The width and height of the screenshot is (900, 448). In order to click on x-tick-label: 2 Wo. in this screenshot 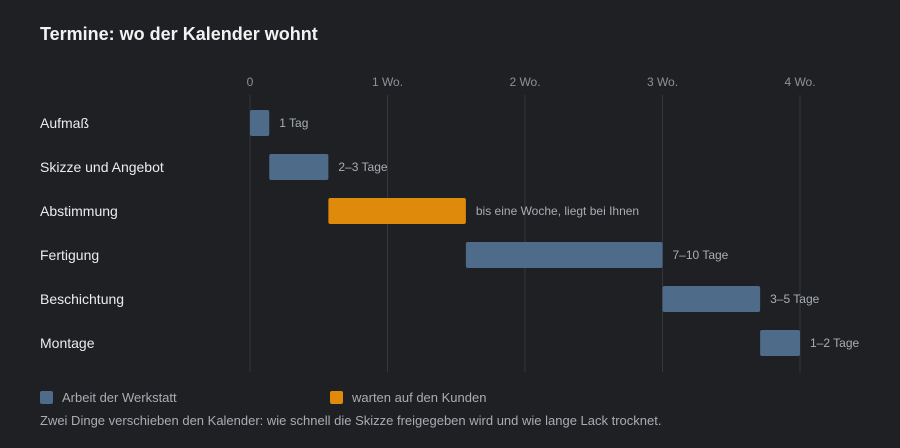, I will do `click(524, 82)`.